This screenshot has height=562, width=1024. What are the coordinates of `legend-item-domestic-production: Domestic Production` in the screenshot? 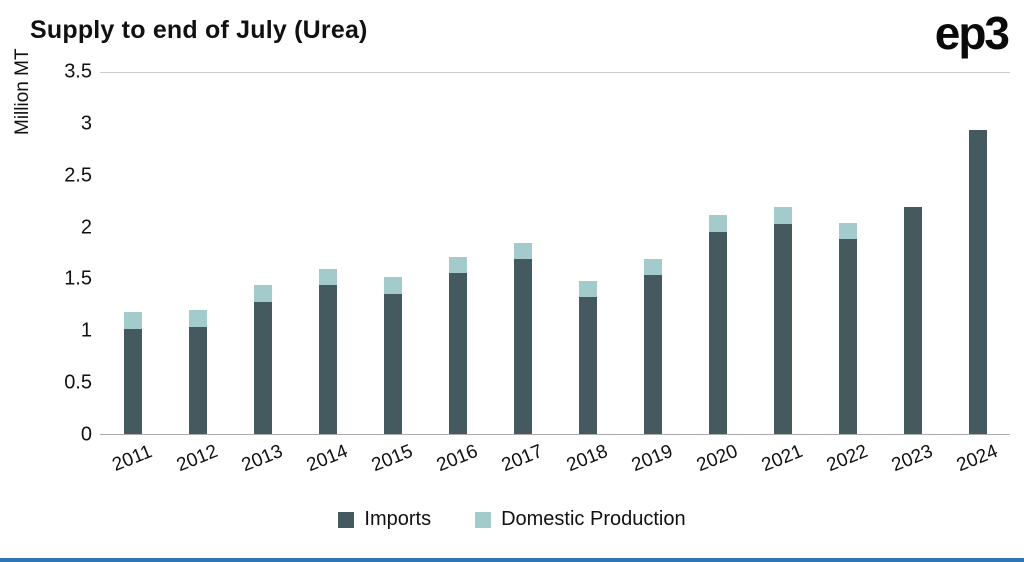 It's located at (580, 519).